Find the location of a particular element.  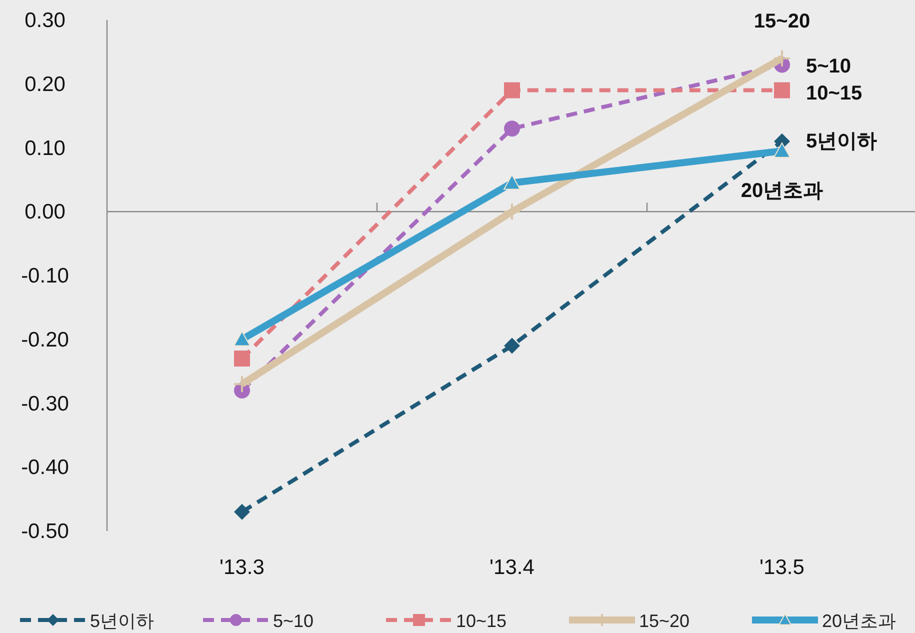

y-tick-label: -0.20 is located at coordinates (45, 340).